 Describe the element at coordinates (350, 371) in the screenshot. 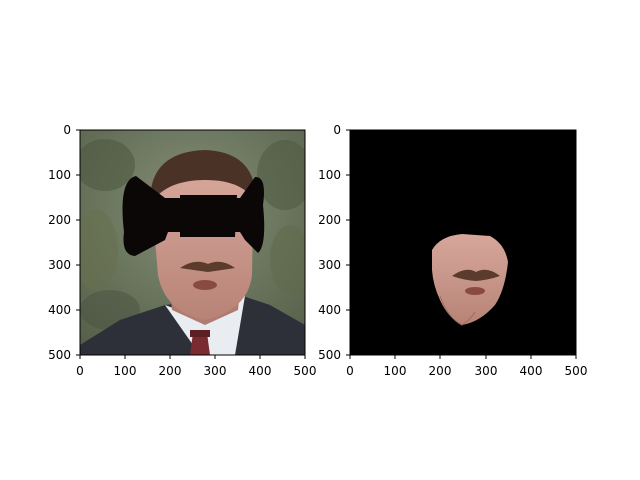

I see `right-x-tick-label: 0` at that location.